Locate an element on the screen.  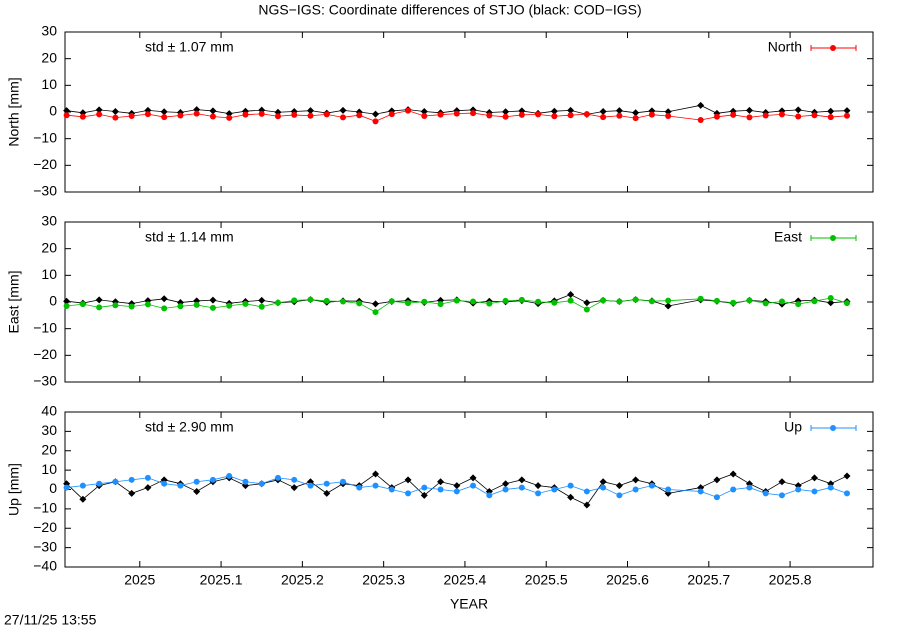
y-tick-label: −20 is located at coordinates (45, 164).